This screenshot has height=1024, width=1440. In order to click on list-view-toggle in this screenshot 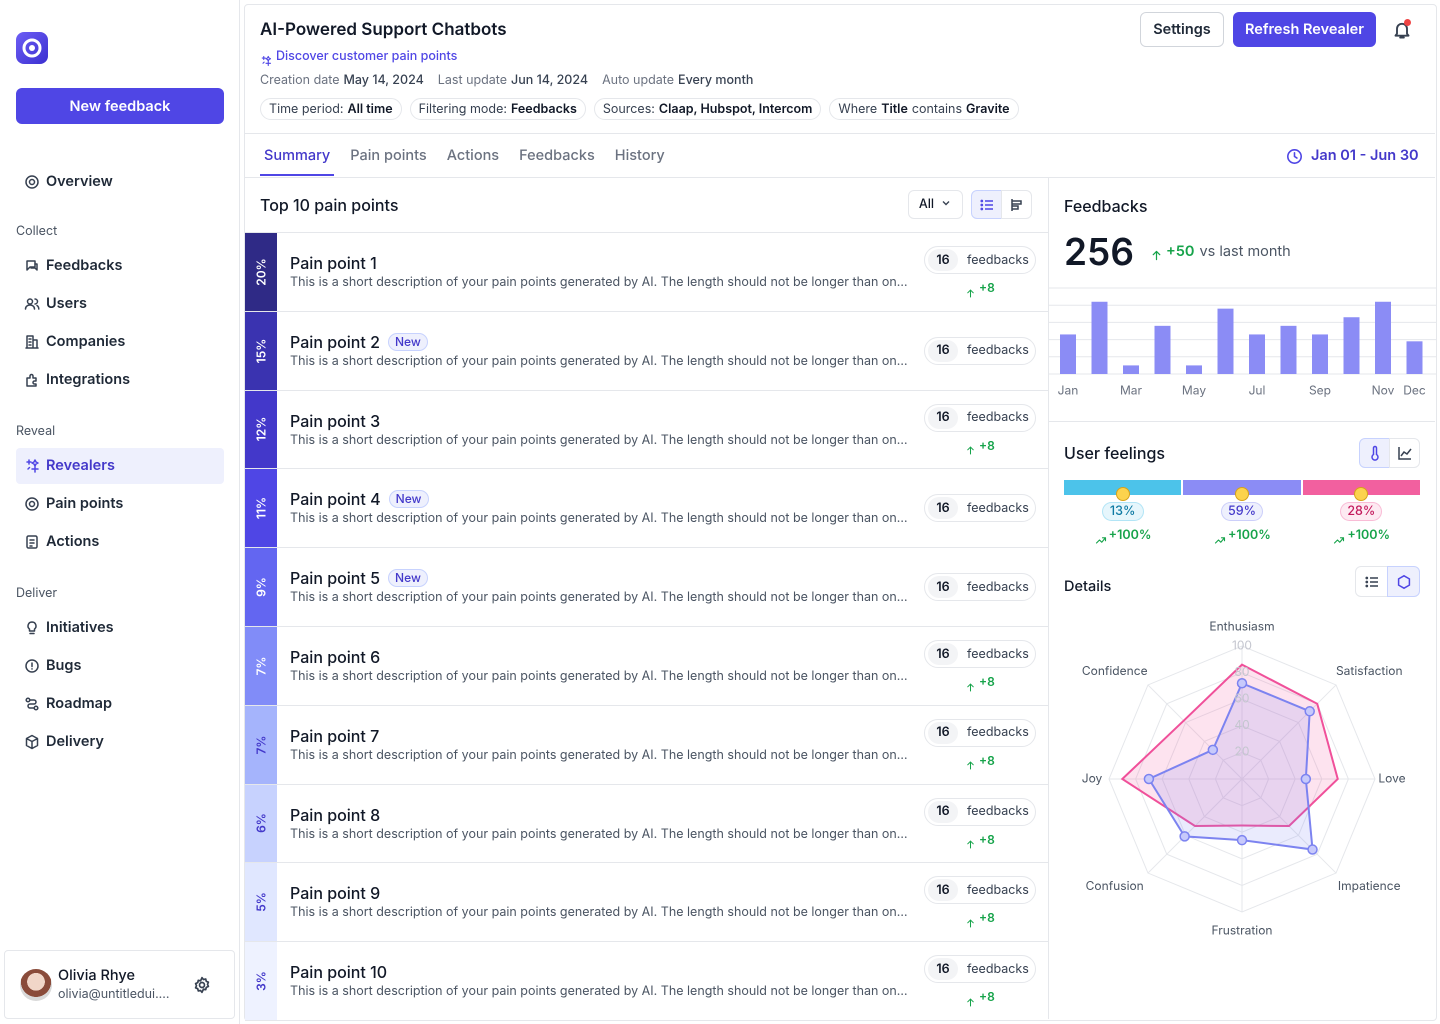, I will do `click(986, 204)`.